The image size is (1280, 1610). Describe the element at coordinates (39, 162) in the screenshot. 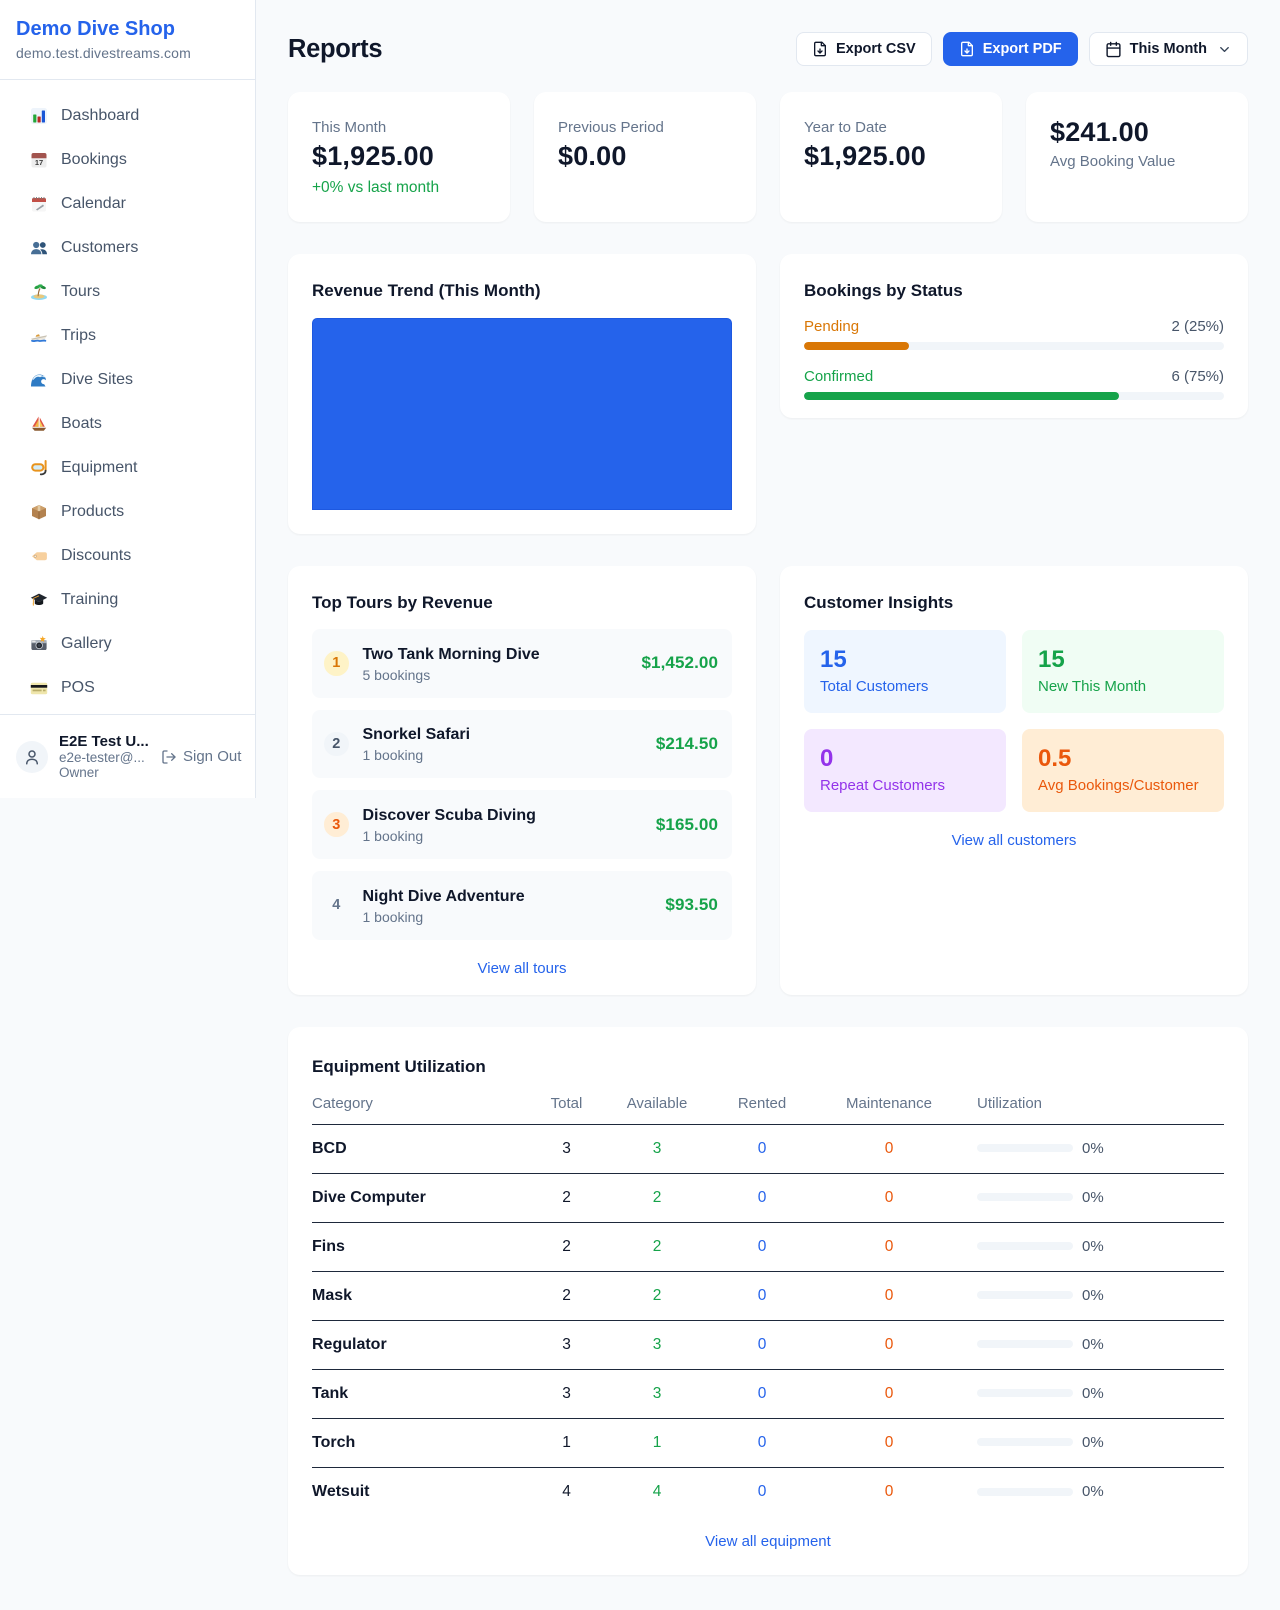

I see `svg-text: 17` at that location.